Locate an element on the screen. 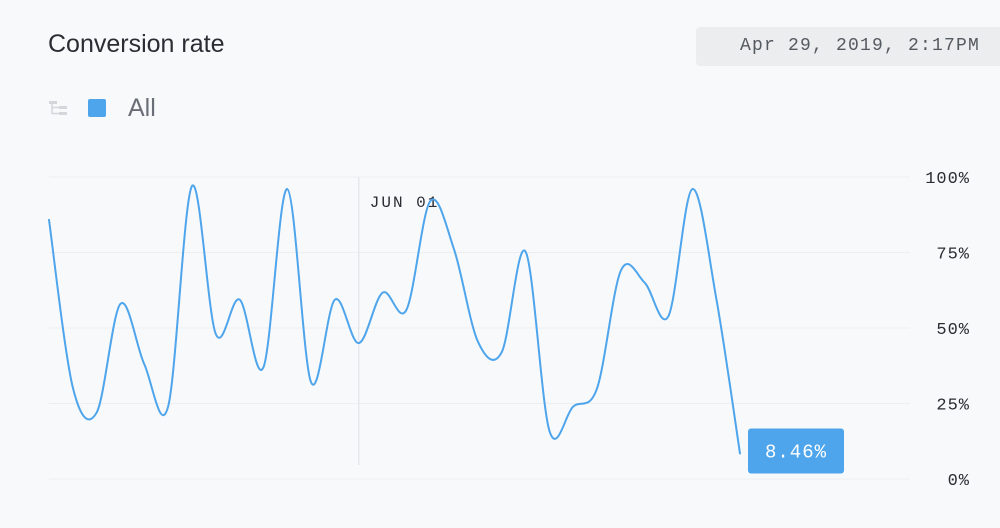 The width and height of the screenshot is (1000, 528). last-value-label: 8.46% is located at coordinates (796, 452).